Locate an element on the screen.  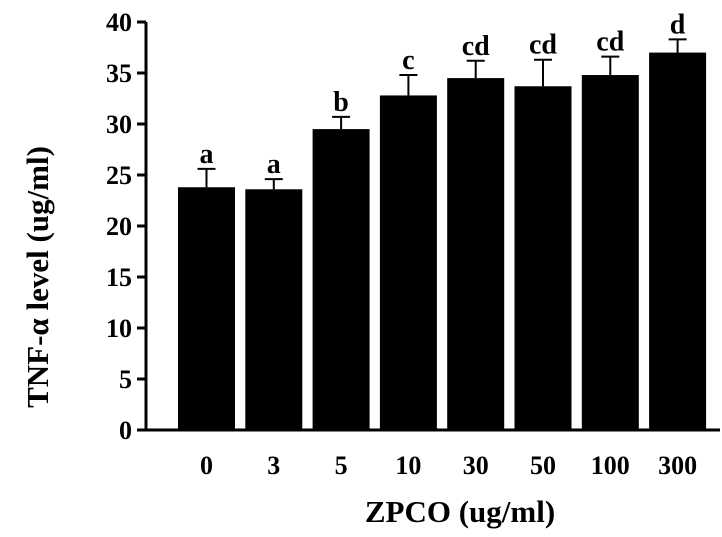
x-axis: 0 3 5 10 30 50 100 300 is located at coordinates (432, 454).